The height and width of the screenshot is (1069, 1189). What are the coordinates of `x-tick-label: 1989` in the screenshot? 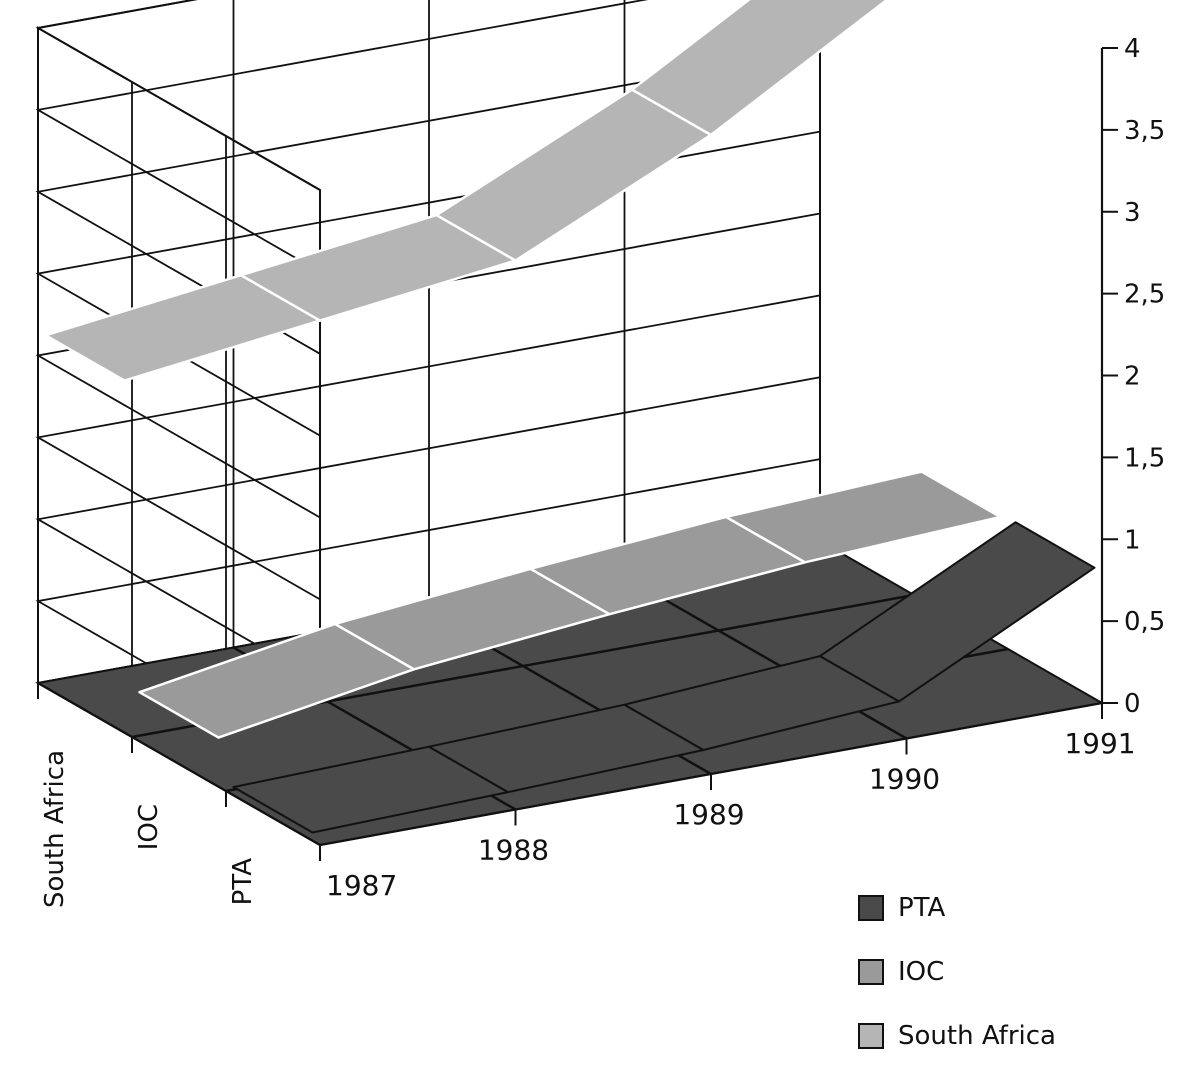 It's located at (708, 814).